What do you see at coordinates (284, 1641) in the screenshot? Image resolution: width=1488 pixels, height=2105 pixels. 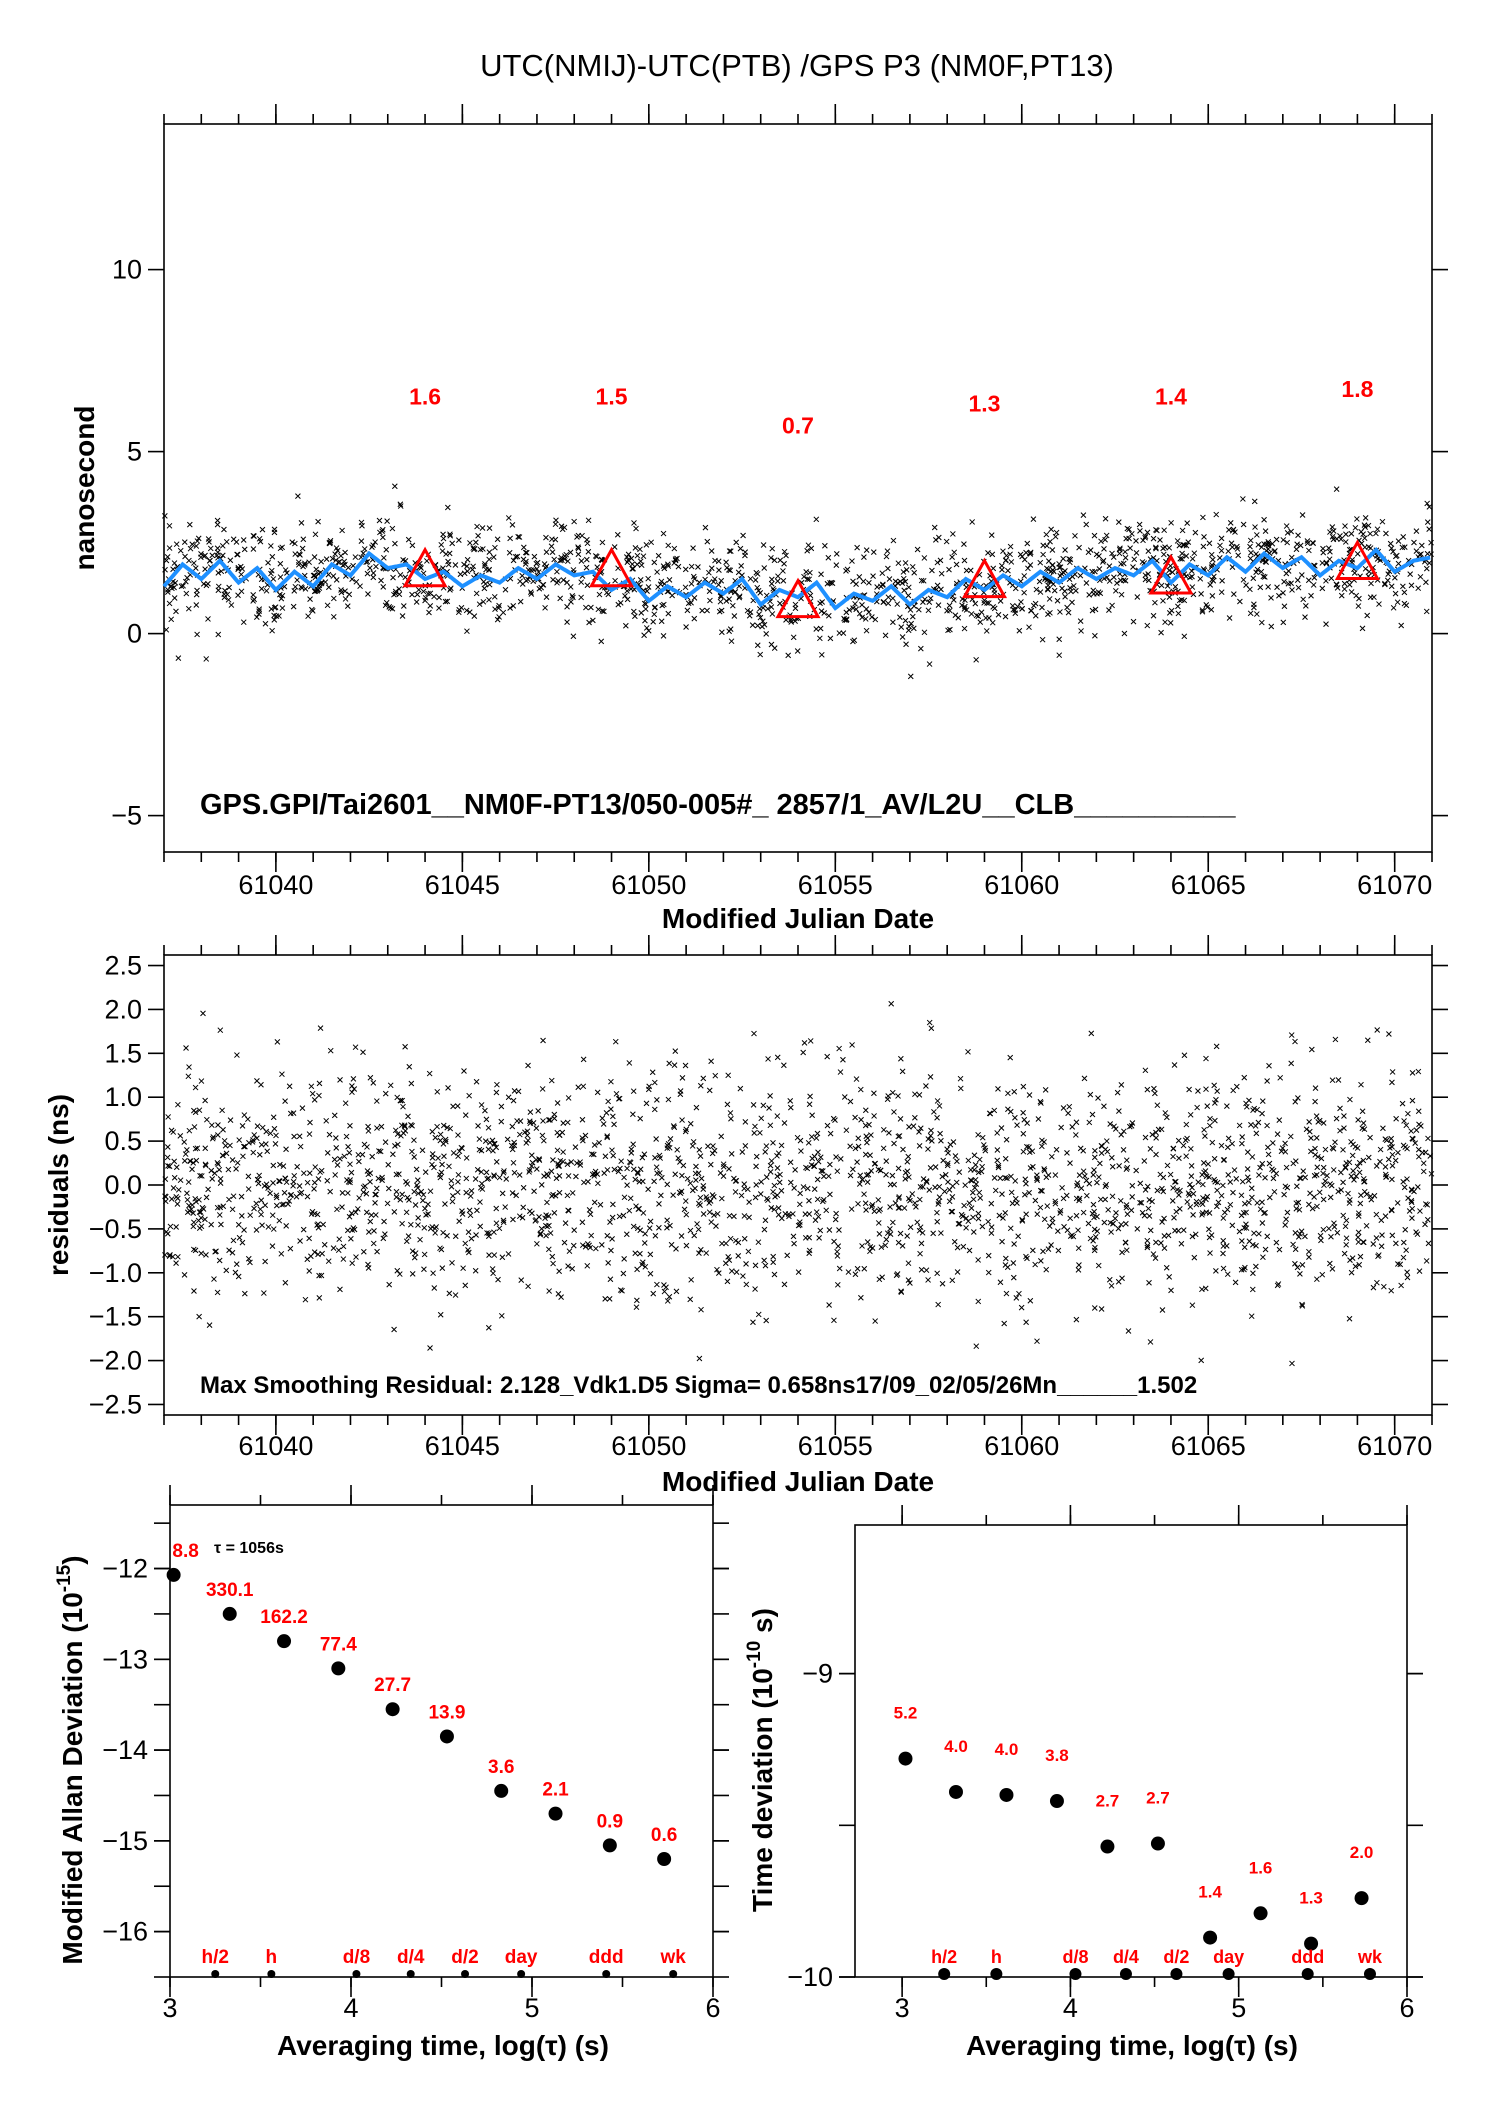 I see `adev-point` at bounding box center [284, 1641].